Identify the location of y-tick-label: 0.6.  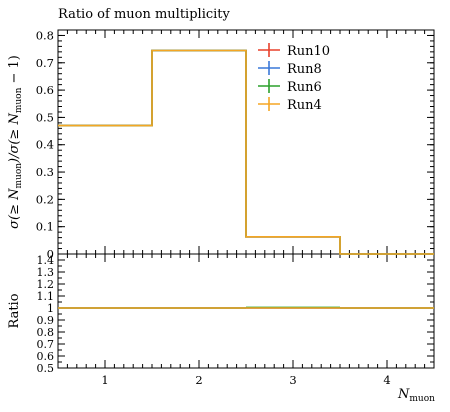
(45, 90).